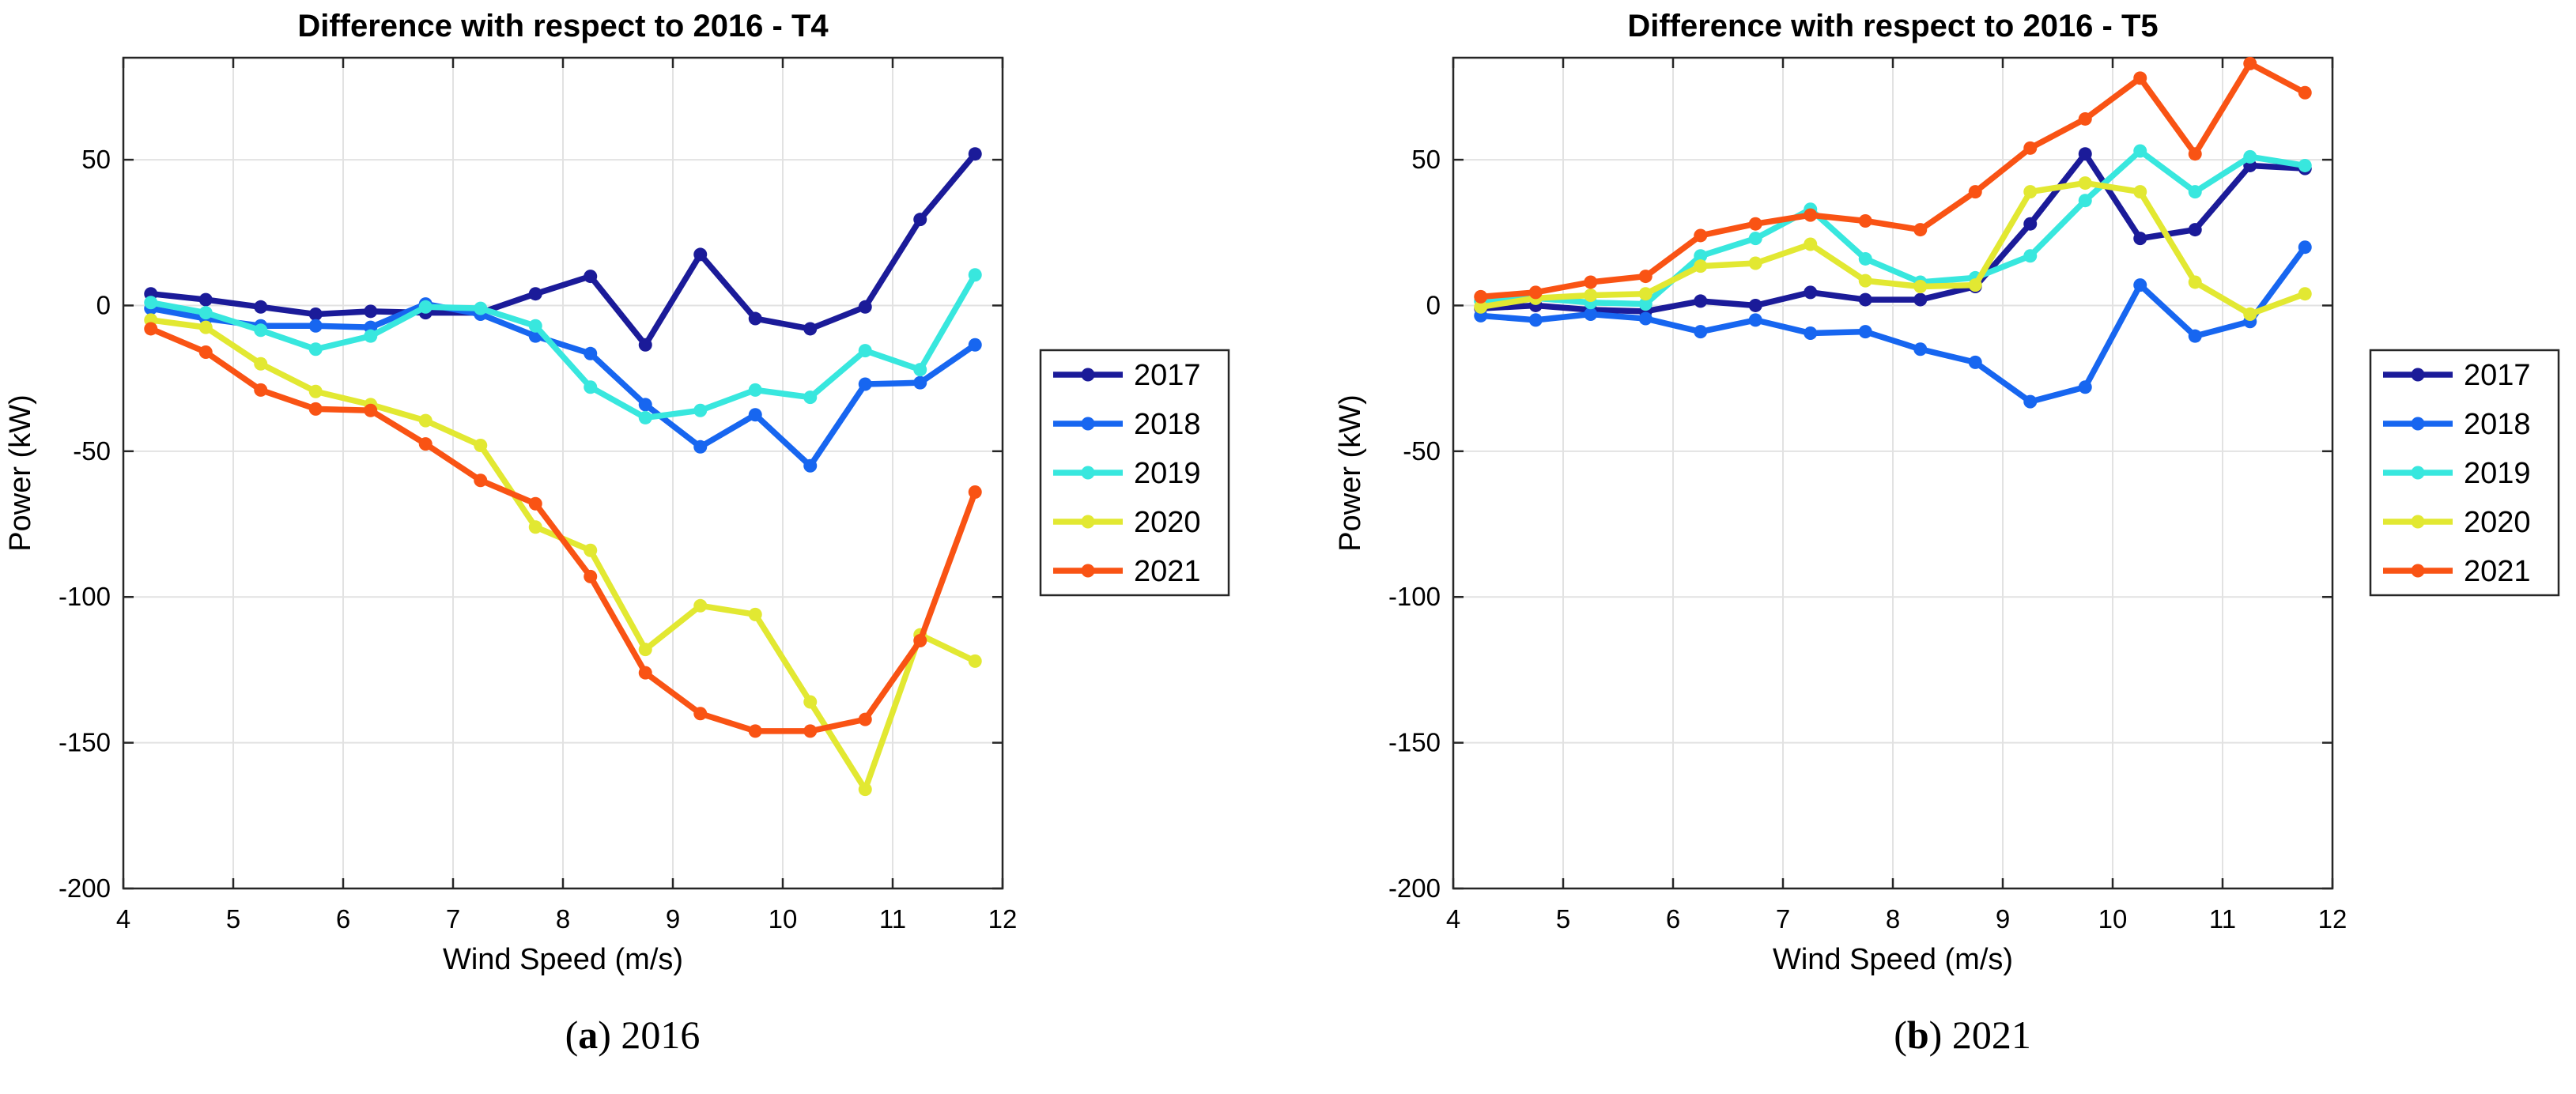 The image size is (2576, 1094). I want to click on y-tick-label: 0, so click(1433, 304).